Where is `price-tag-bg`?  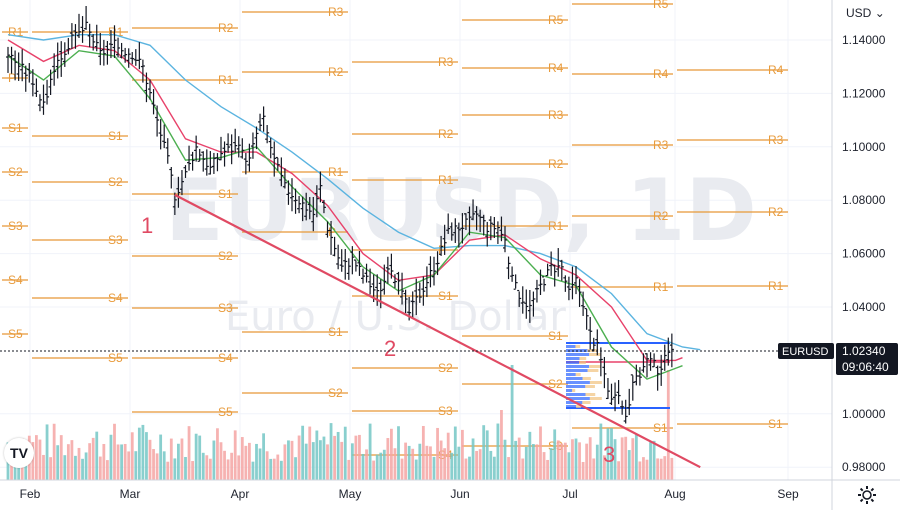 price-tag-bg is located at coordinates (867, 359).